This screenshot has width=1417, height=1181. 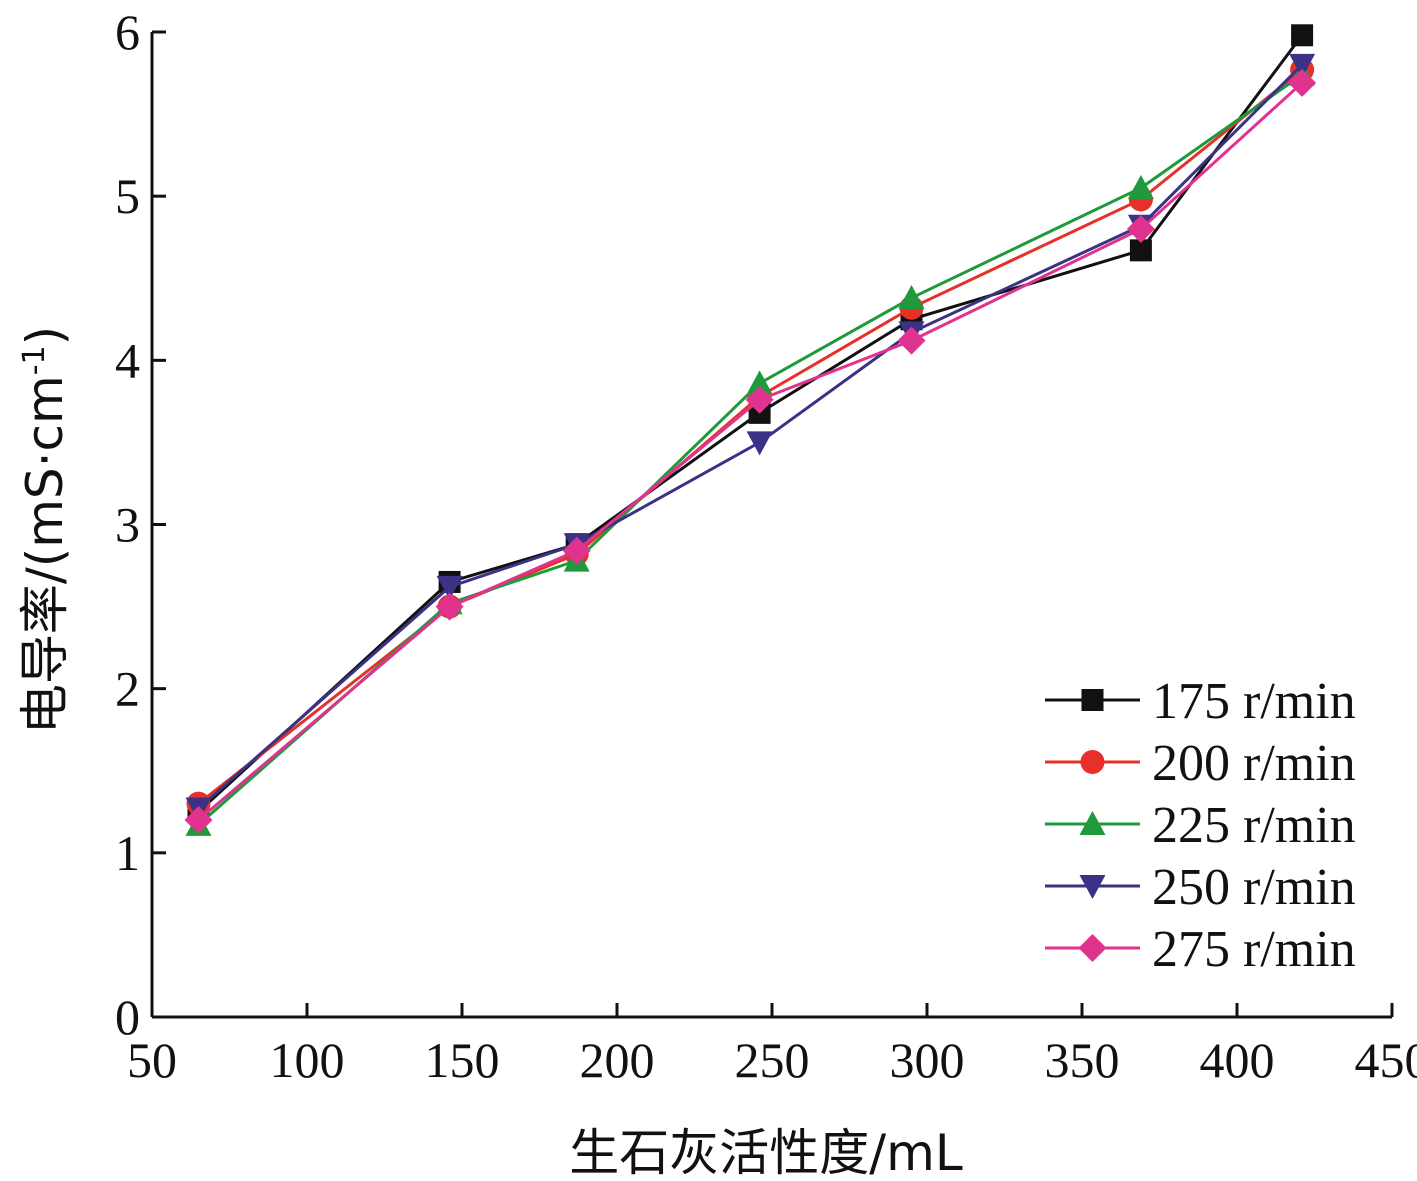 I want to click on legend-label: 225 r/min, so click(x=1254, y=825).